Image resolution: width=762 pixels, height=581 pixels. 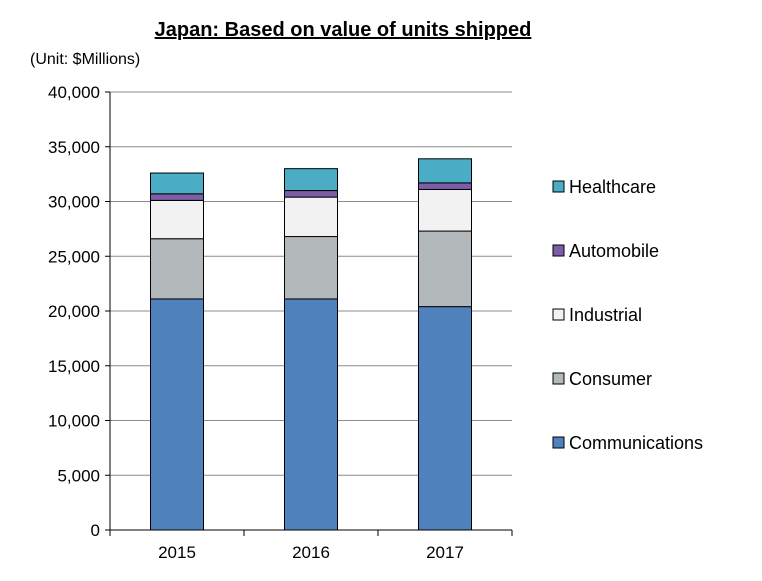 I want to click on bar-communications-2015, so click(x=177, y=414).